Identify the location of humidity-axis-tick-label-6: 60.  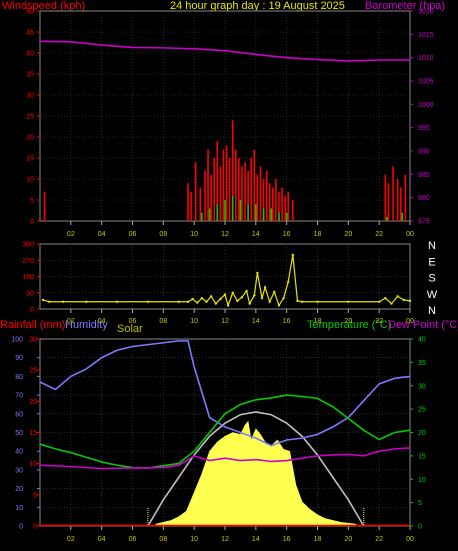
(19, 414).